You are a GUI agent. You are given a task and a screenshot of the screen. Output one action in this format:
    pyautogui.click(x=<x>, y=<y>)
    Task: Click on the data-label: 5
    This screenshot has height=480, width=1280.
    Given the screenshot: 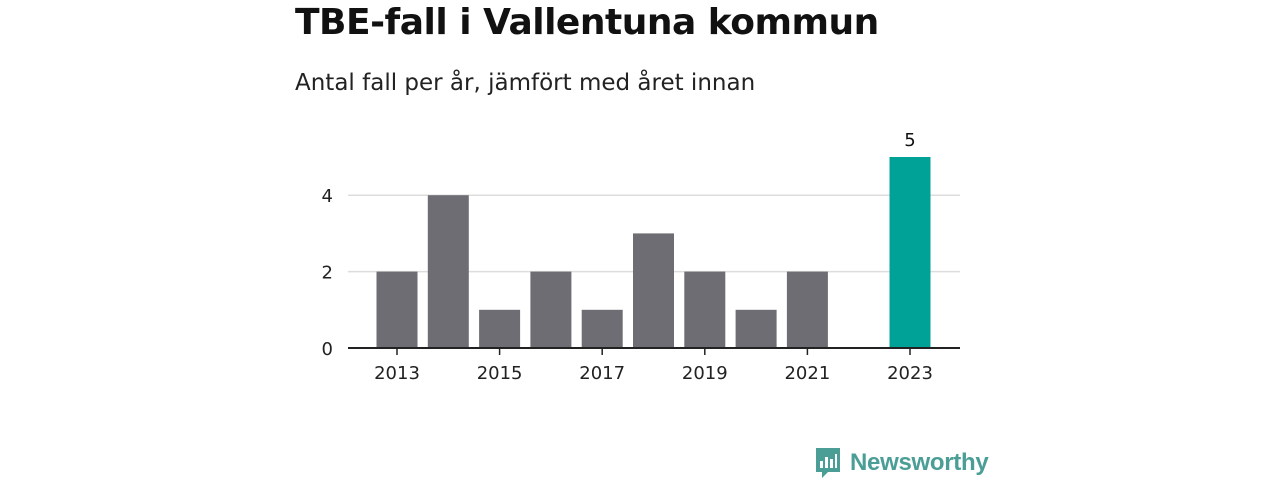 What is the action you would take?
    pyautogui.click(x=909, y=140)
    